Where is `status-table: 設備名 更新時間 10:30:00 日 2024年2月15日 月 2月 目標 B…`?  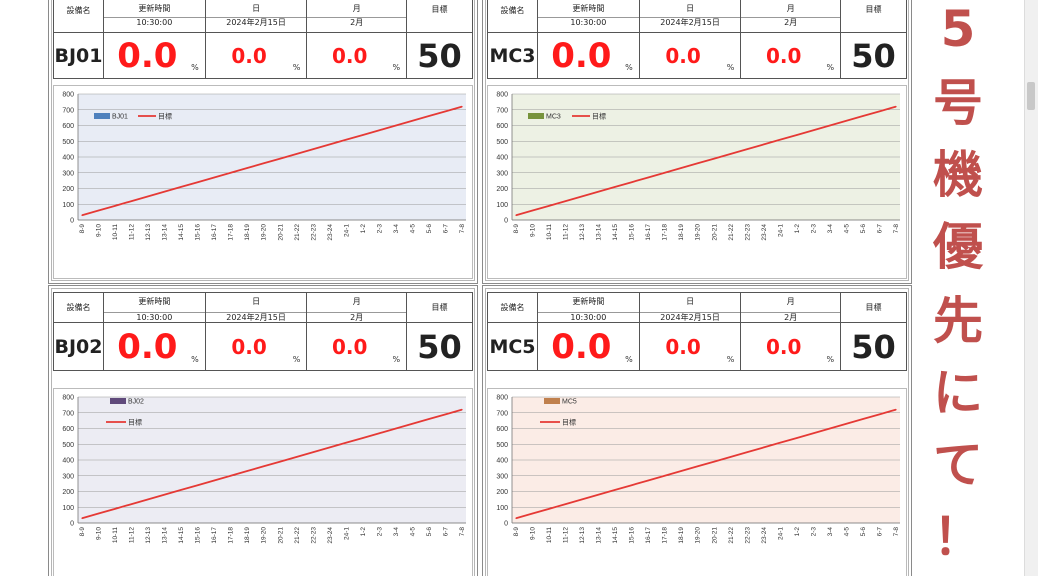 status-table: 設備名 更新時間 10:30:00 日 2024年2月15日 月 2月 目標 B… is located at coordinates (263, 39).